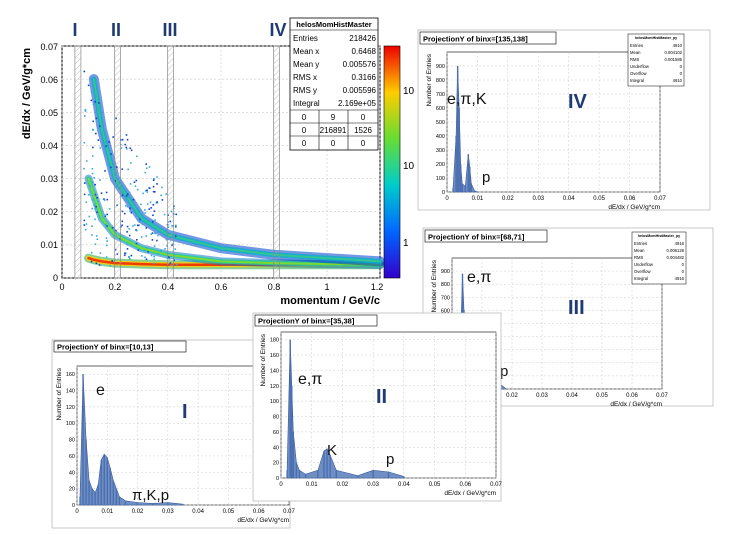  I want to click on panel-region-label: I, so click(185, 412).